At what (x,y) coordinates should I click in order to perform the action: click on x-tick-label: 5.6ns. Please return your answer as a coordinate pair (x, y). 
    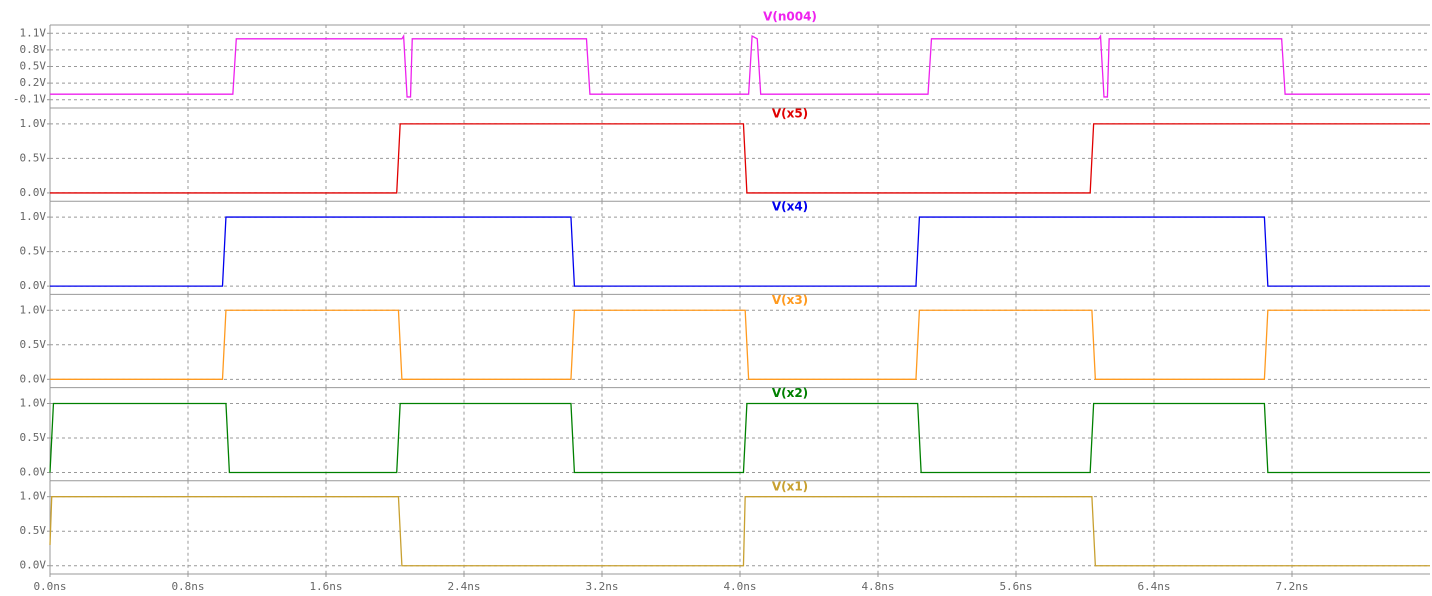
    Looking at the image, I should click on (1015, 586).